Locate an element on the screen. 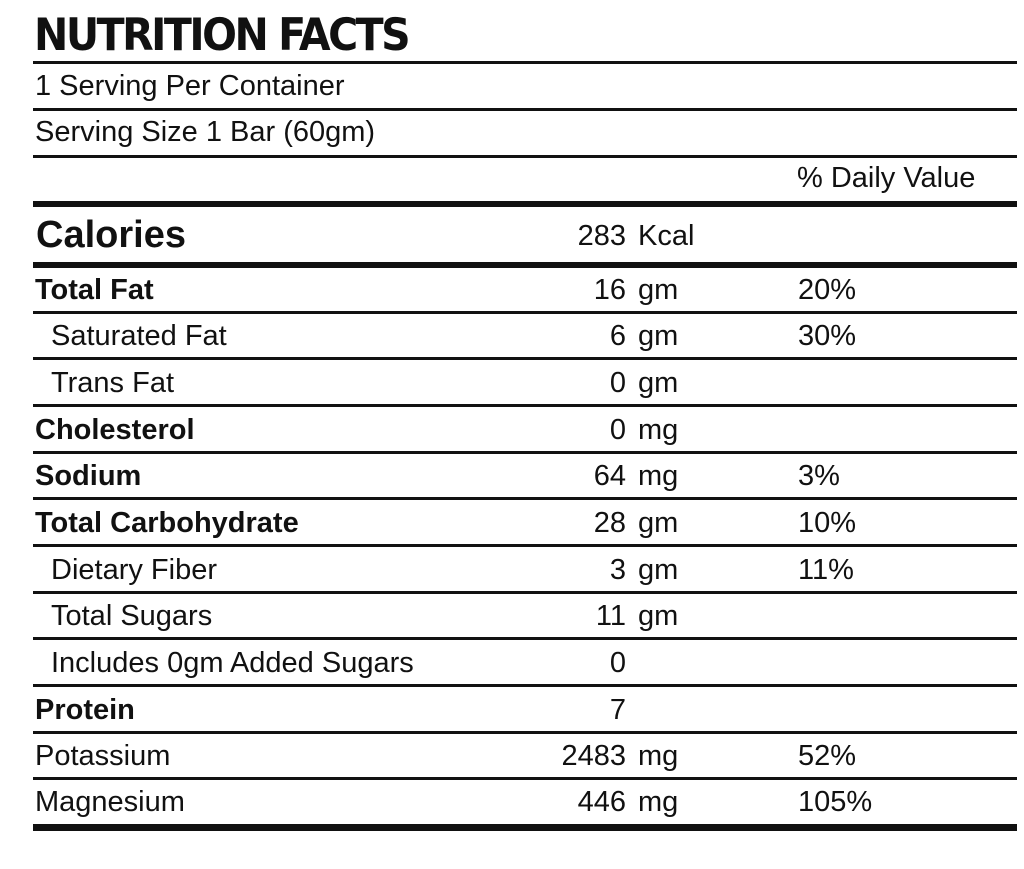  nutrient-amount: 7 is located at coordinates (617, 710).